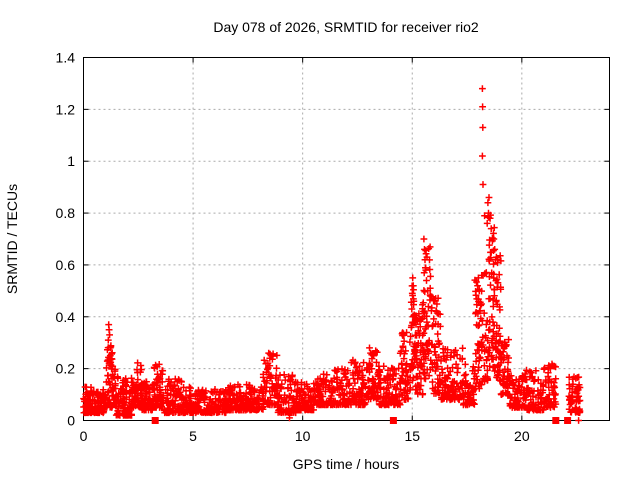  Describe the element at coordinates (193, 436) in the screenshot. I see `x-tick-label: 5` at that location.